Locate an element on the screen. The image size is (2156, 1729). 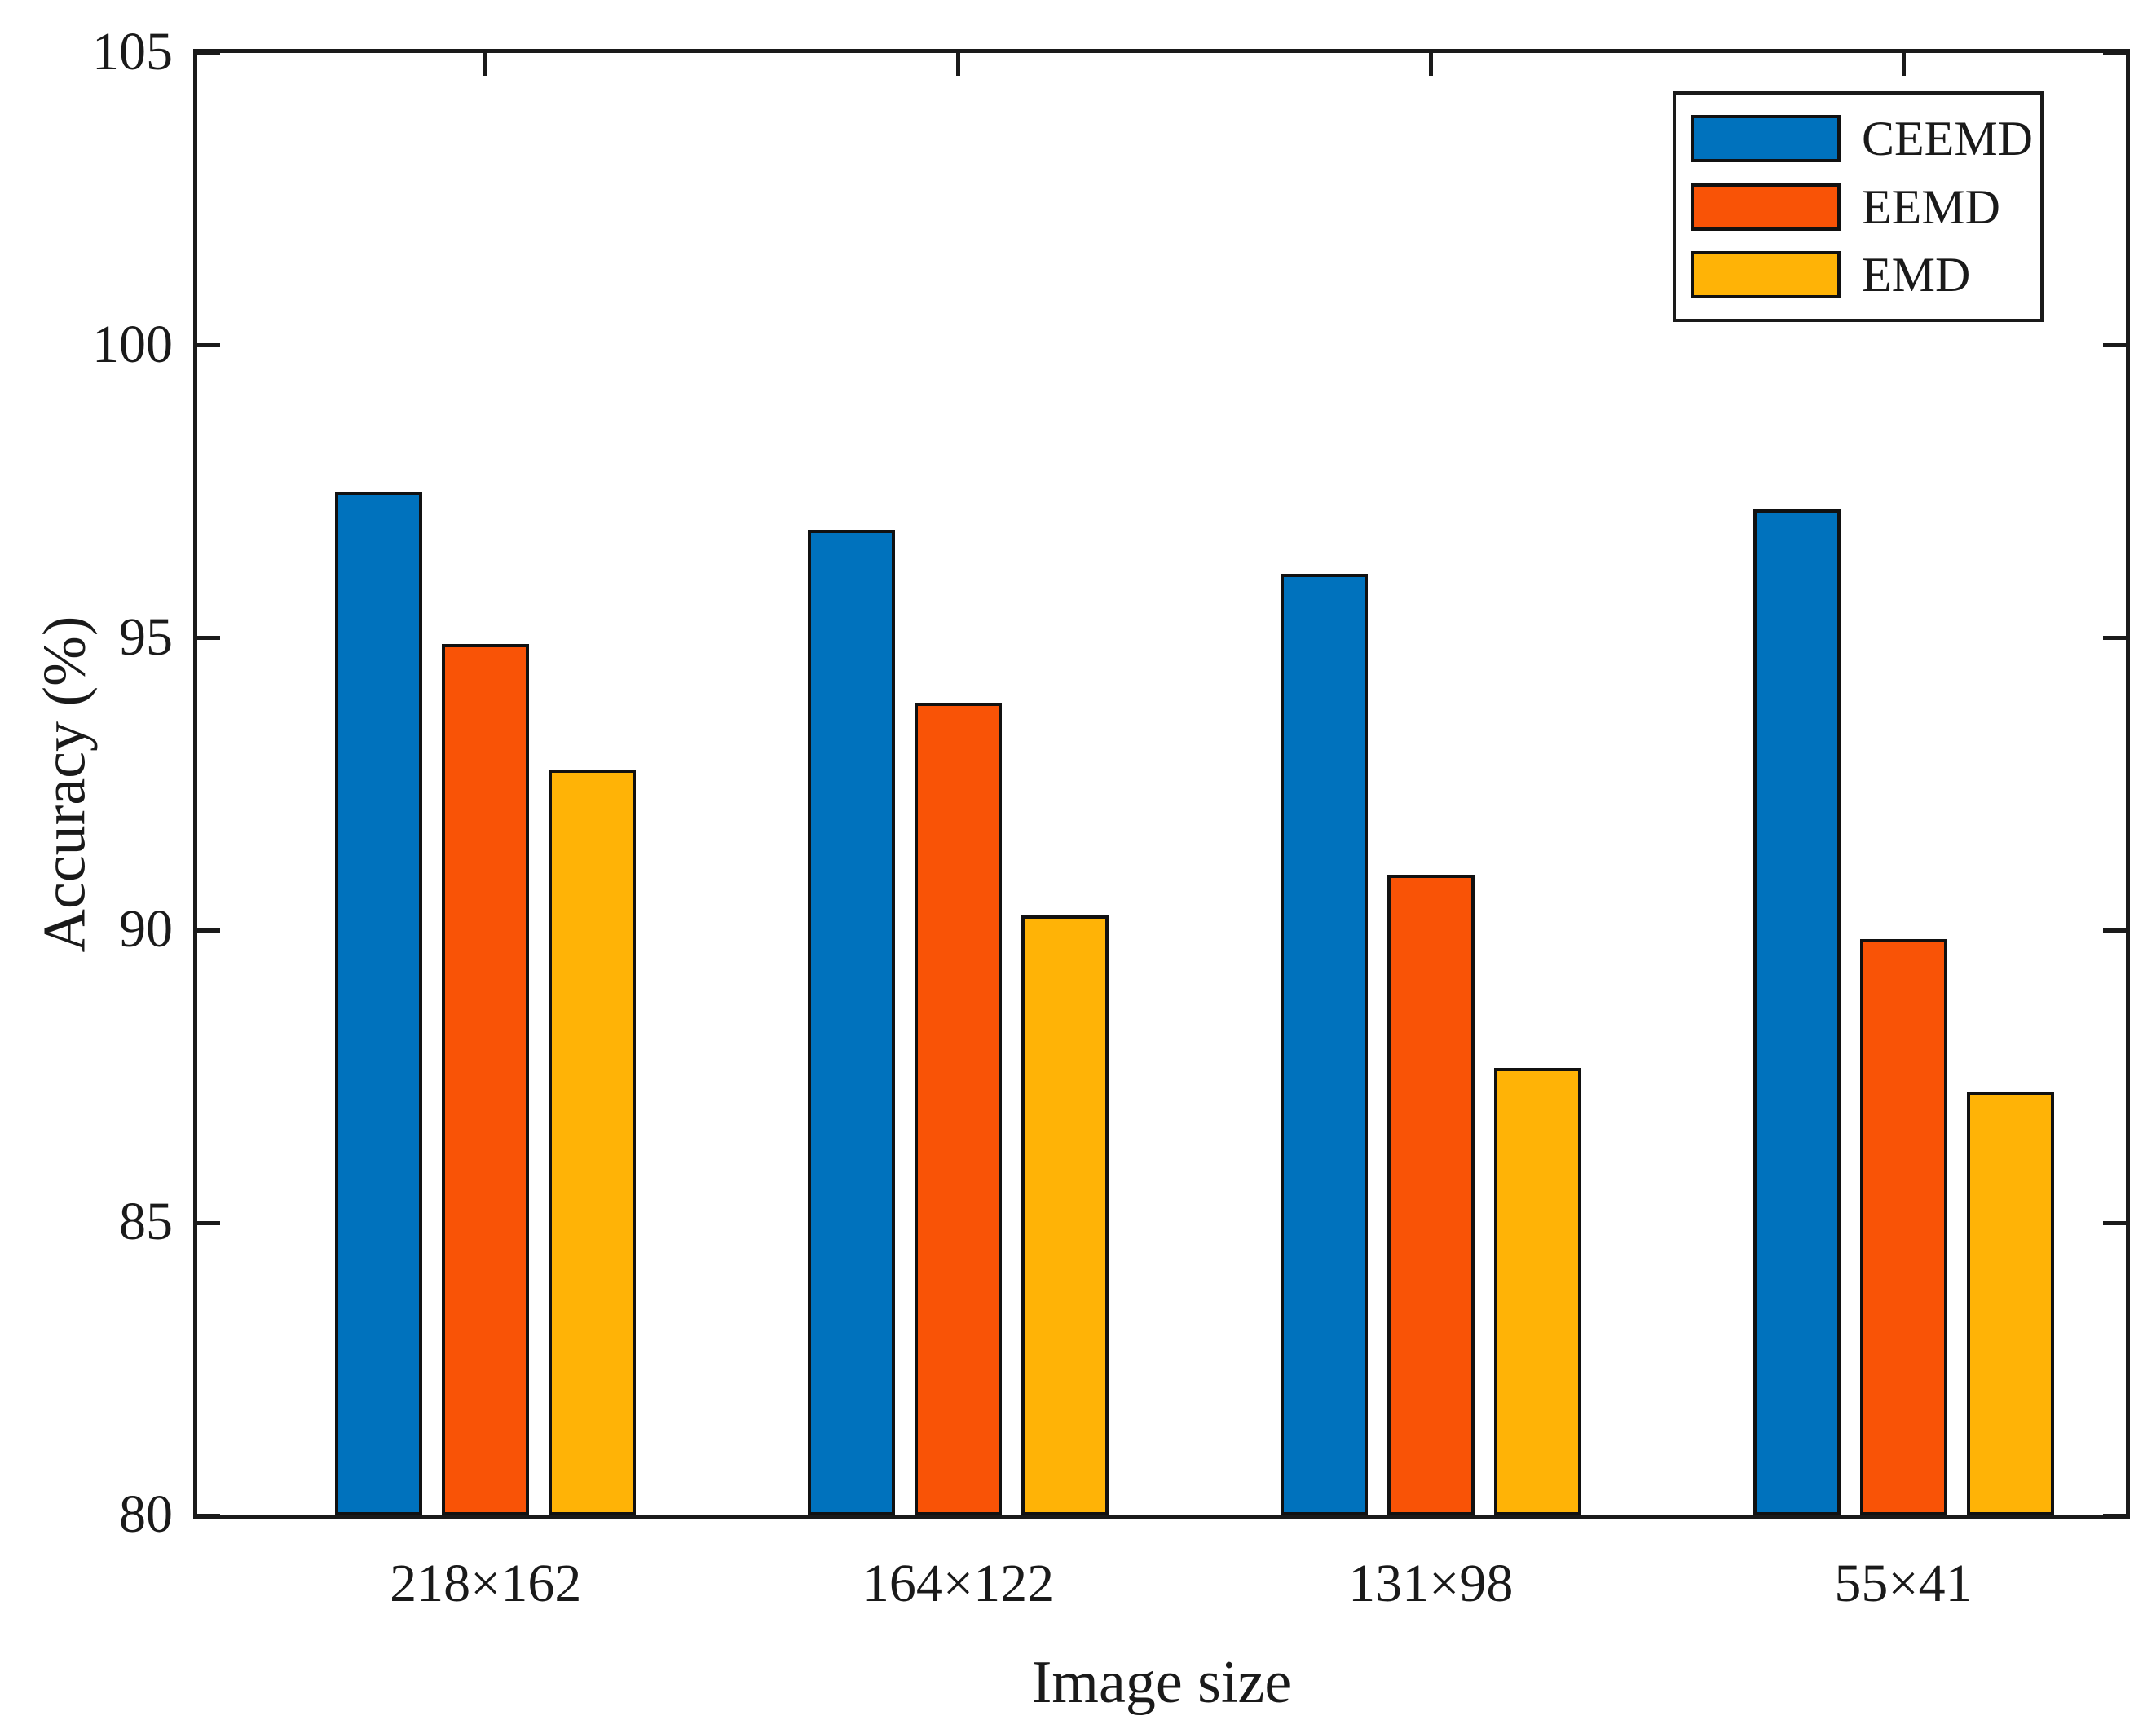
x-tick-label-0: 218×162 is located at coordinates (486, 1583).